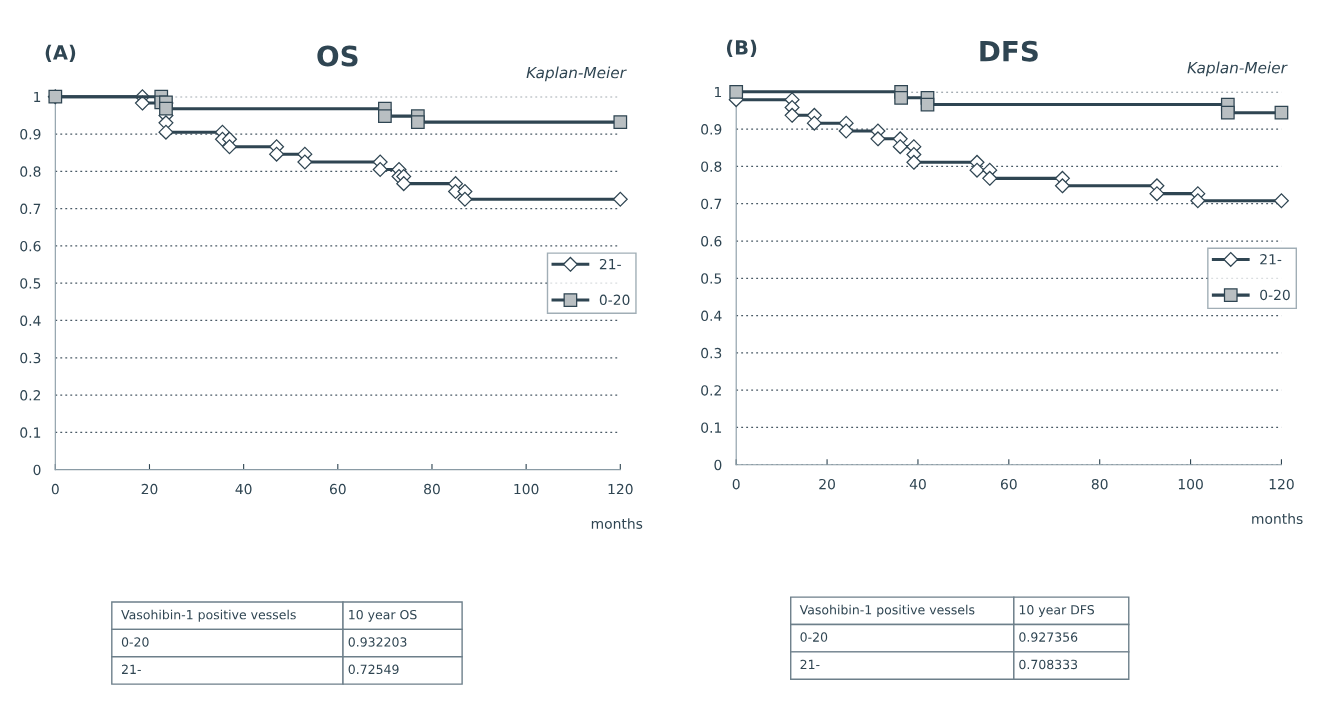  What do you see at coordinates (1009, 51) in the screenshot?
I see `chart-title: DFS` at bounding box center [1009, 51].